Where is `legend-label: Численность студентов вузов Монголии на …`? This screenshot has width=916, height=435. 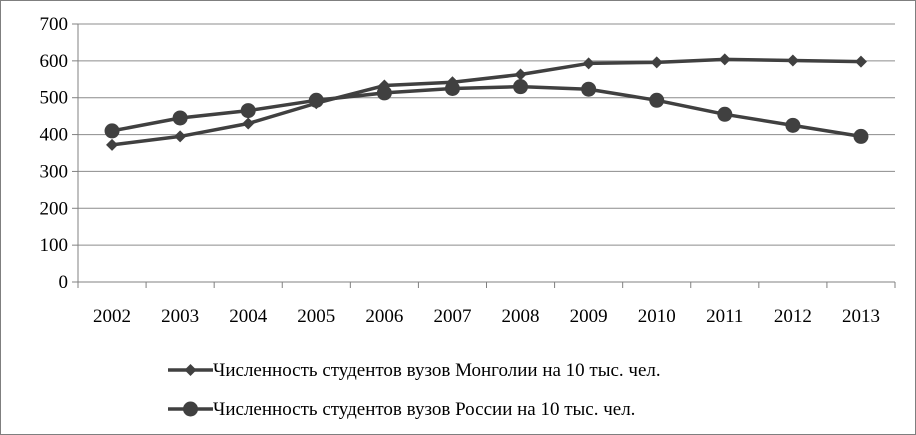
legend-label: Численность студентов вузов Монголии на … is located at coordinates (437, 370).